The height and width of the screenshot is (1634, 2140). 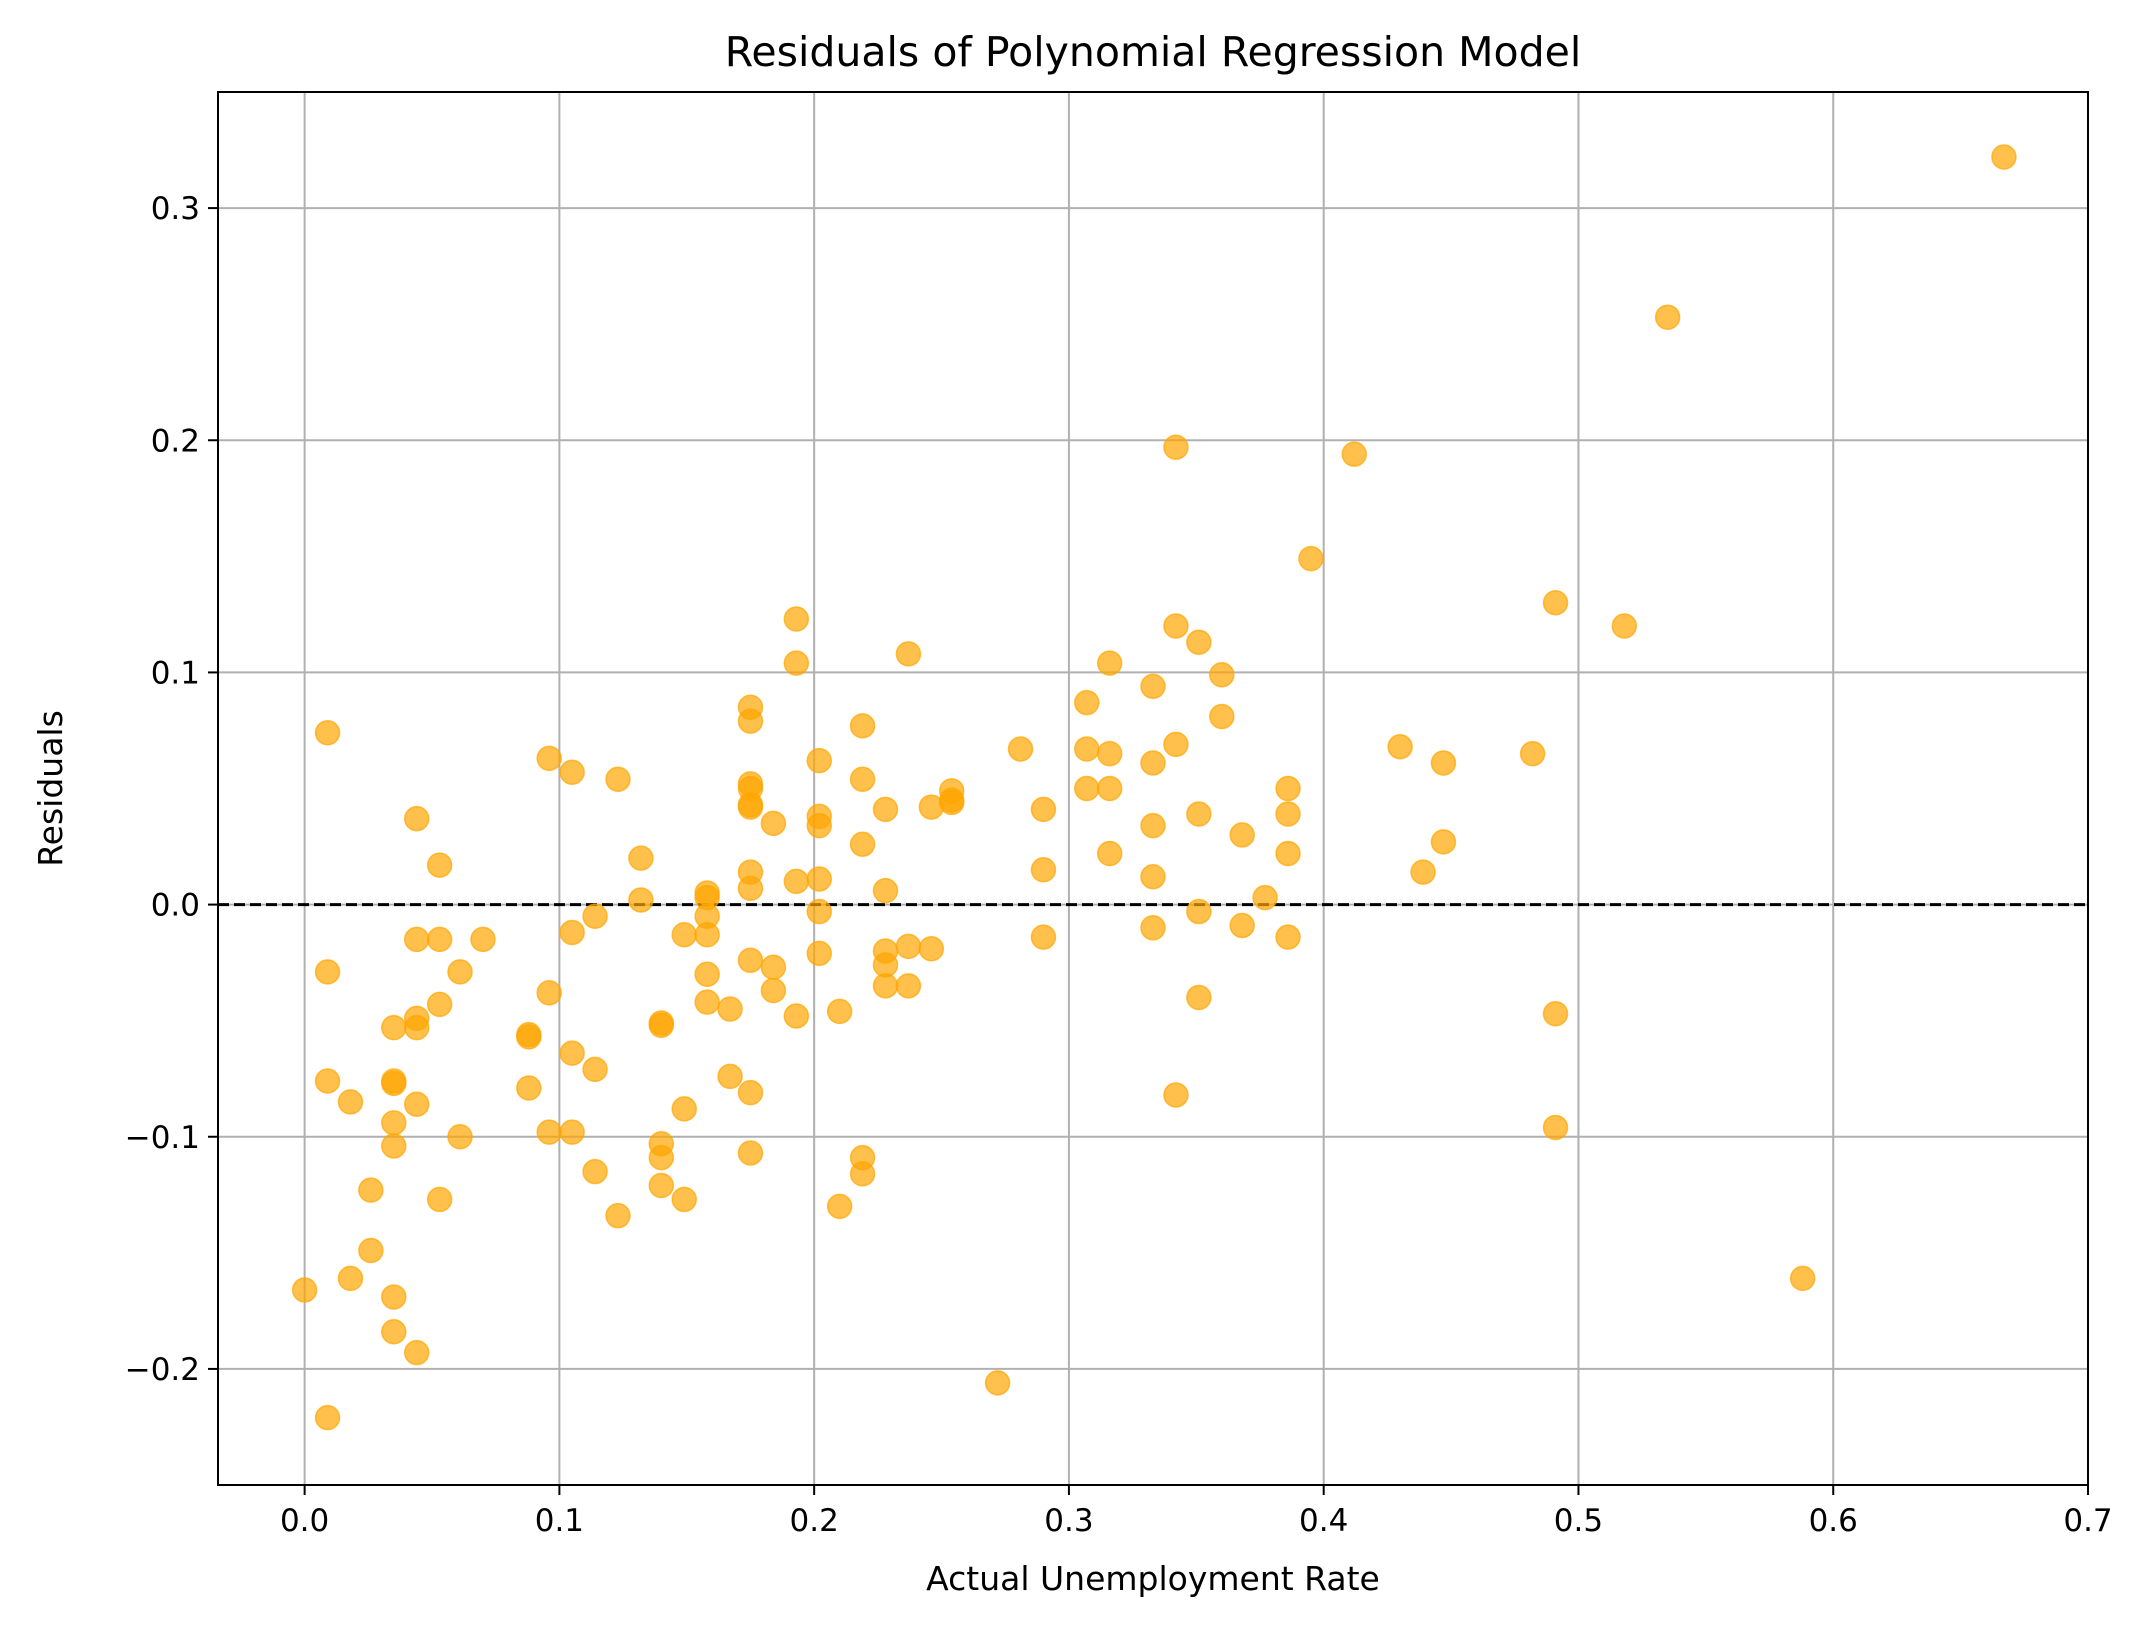 I want to click on x-tick-label: 0.0, so click(x=304, y=1521).